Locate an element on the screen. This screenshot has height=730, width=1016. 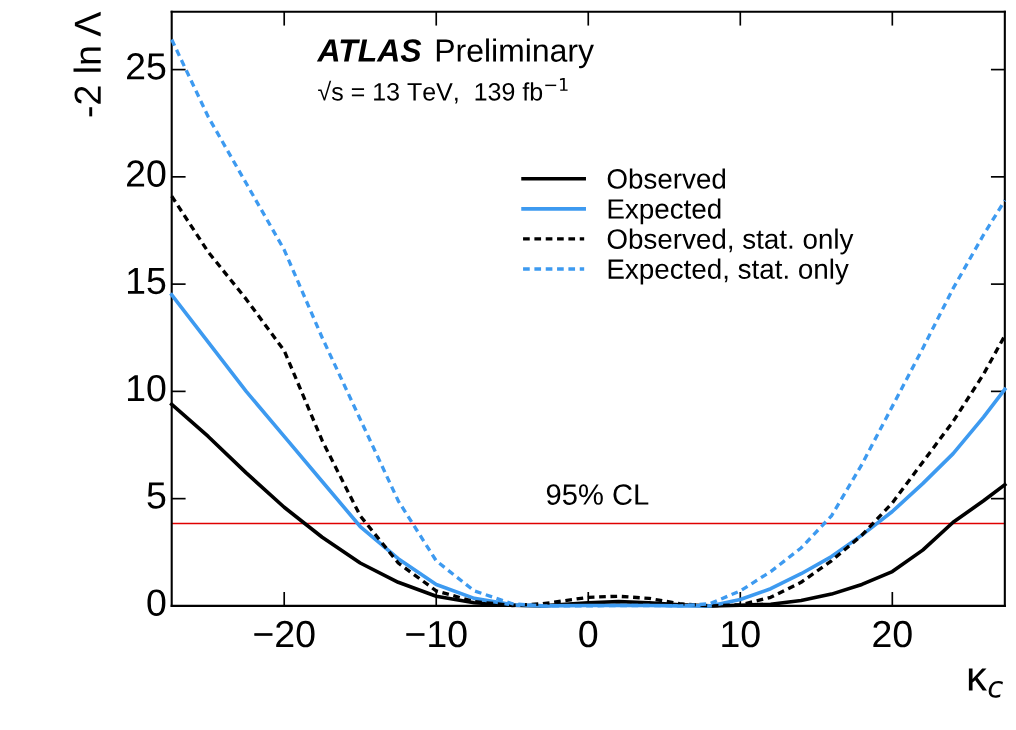
y-tick-label: 5 is located at coordinates (156, 495).